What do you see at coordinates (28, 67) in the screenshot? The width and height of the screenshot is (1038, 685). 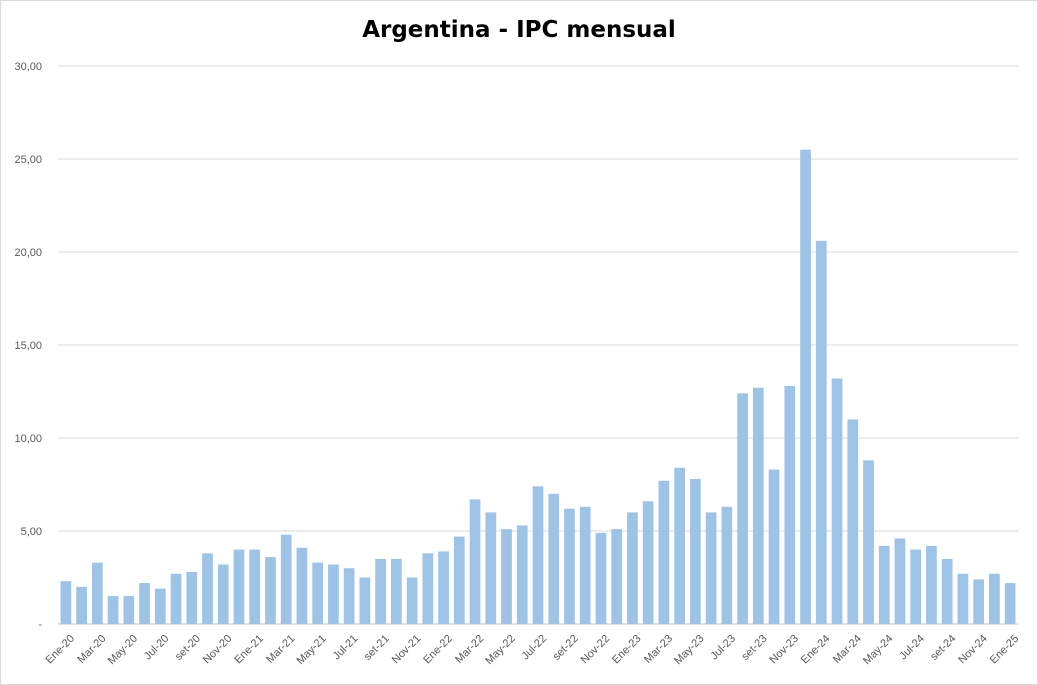 I see `y-tick-label: 30,00` at bounding box center [28, 67].